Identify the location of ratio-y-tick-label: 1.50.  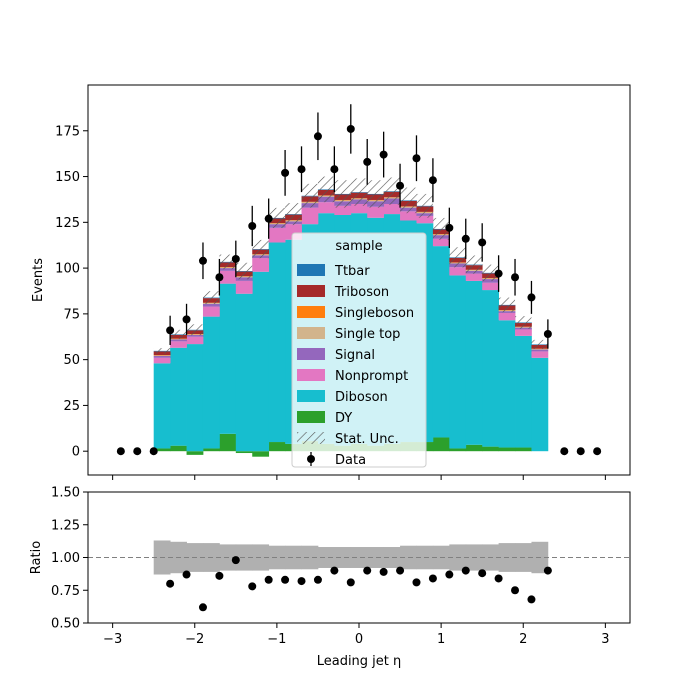
(65, 493).